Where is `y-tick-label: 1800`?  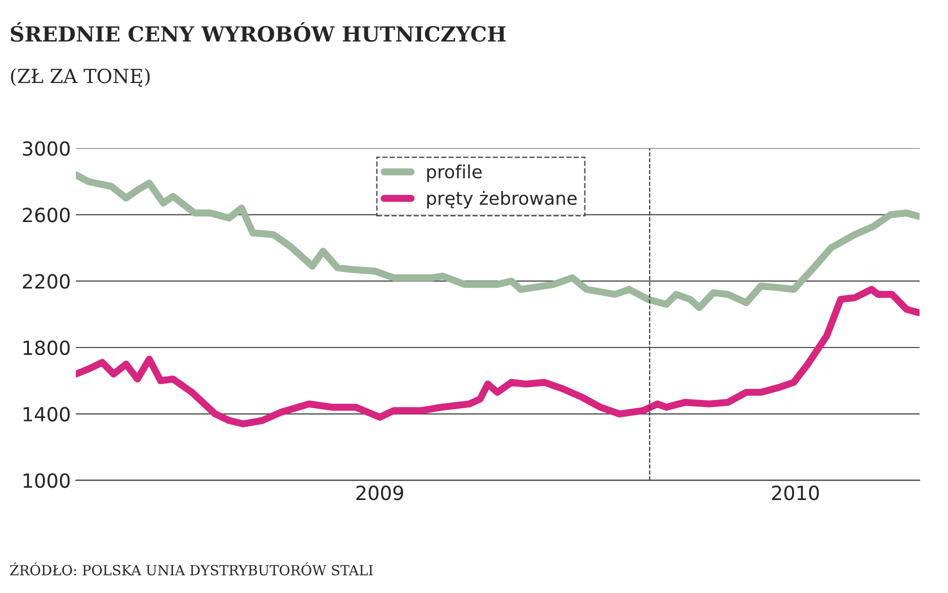
y-tick-label: 1800 is located at coordinates (47, 348).